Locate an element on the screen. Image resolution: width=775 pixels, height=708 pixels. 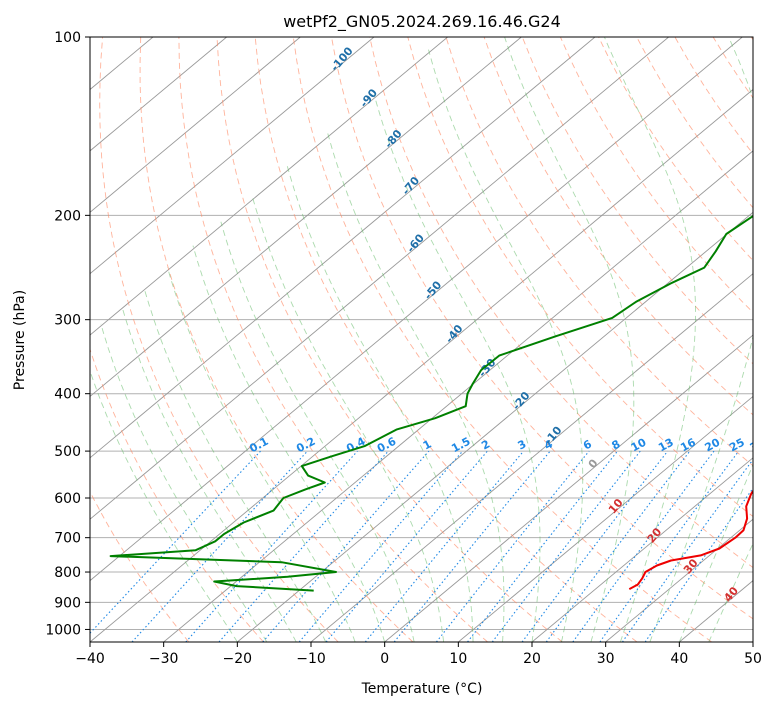
x-tick-label: 30 is located at coordinates (606, 659).